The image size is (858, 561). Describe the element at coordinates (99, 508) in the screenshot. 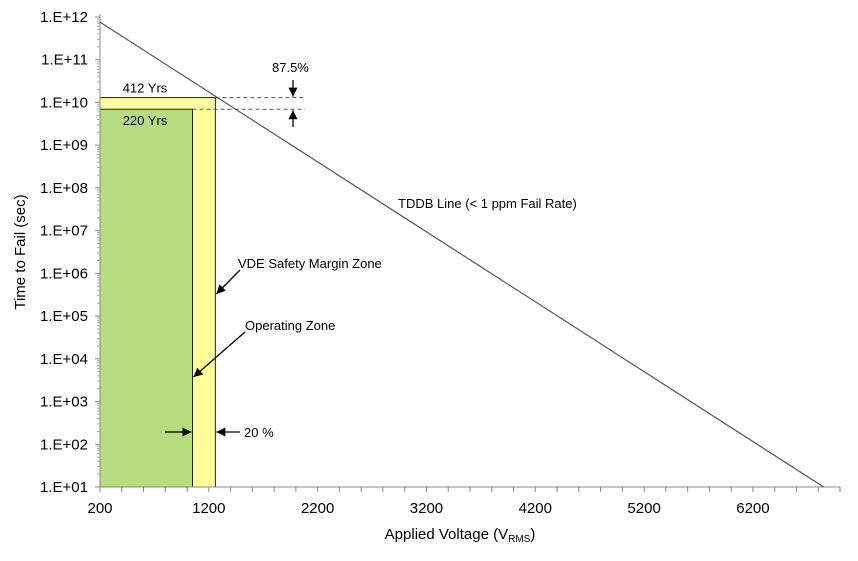

I see `x-tick-label: 200` at that location.